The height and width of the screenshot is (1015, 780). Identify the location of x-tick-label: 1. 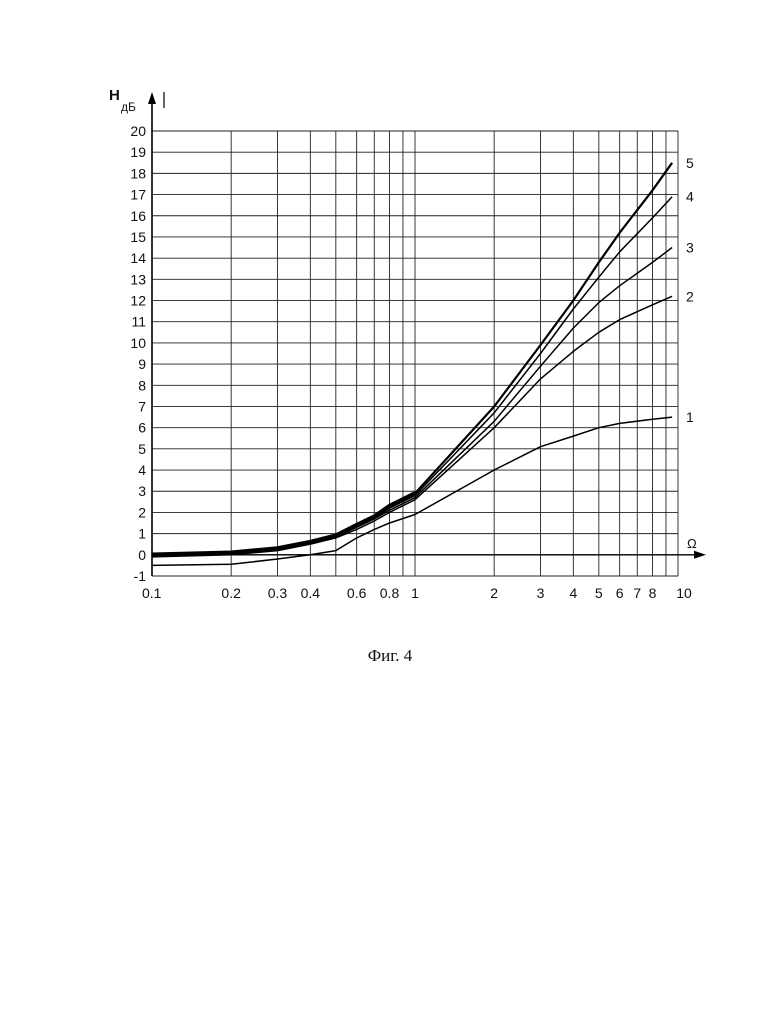
(415, 593).